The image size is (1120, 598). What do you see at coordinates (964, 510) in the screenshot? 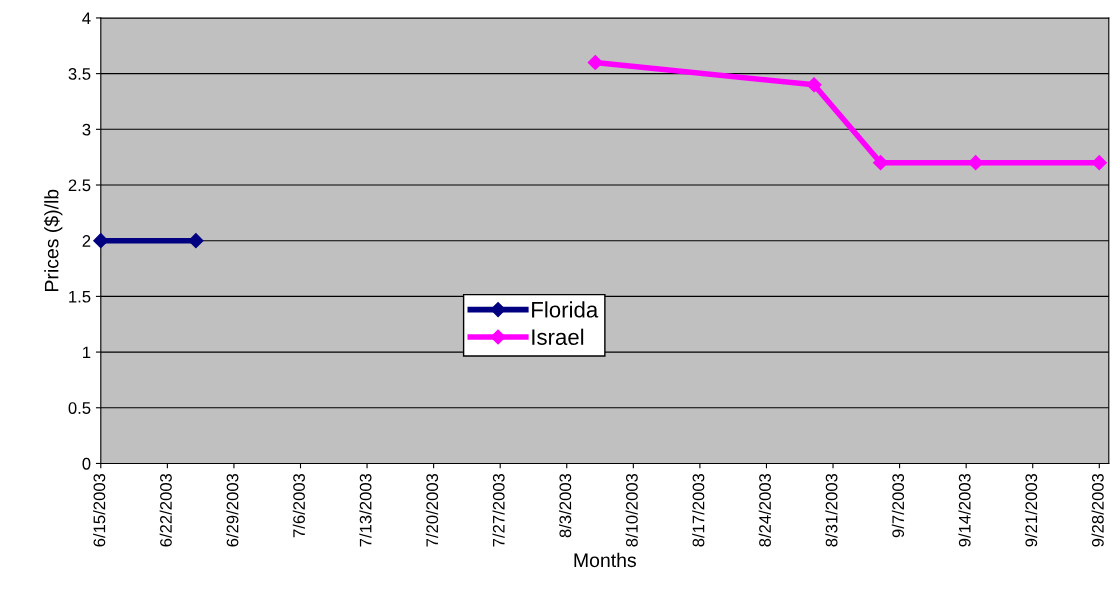
I see `x-tick-label: 9/14/2003` at bounding box center [964, 510].